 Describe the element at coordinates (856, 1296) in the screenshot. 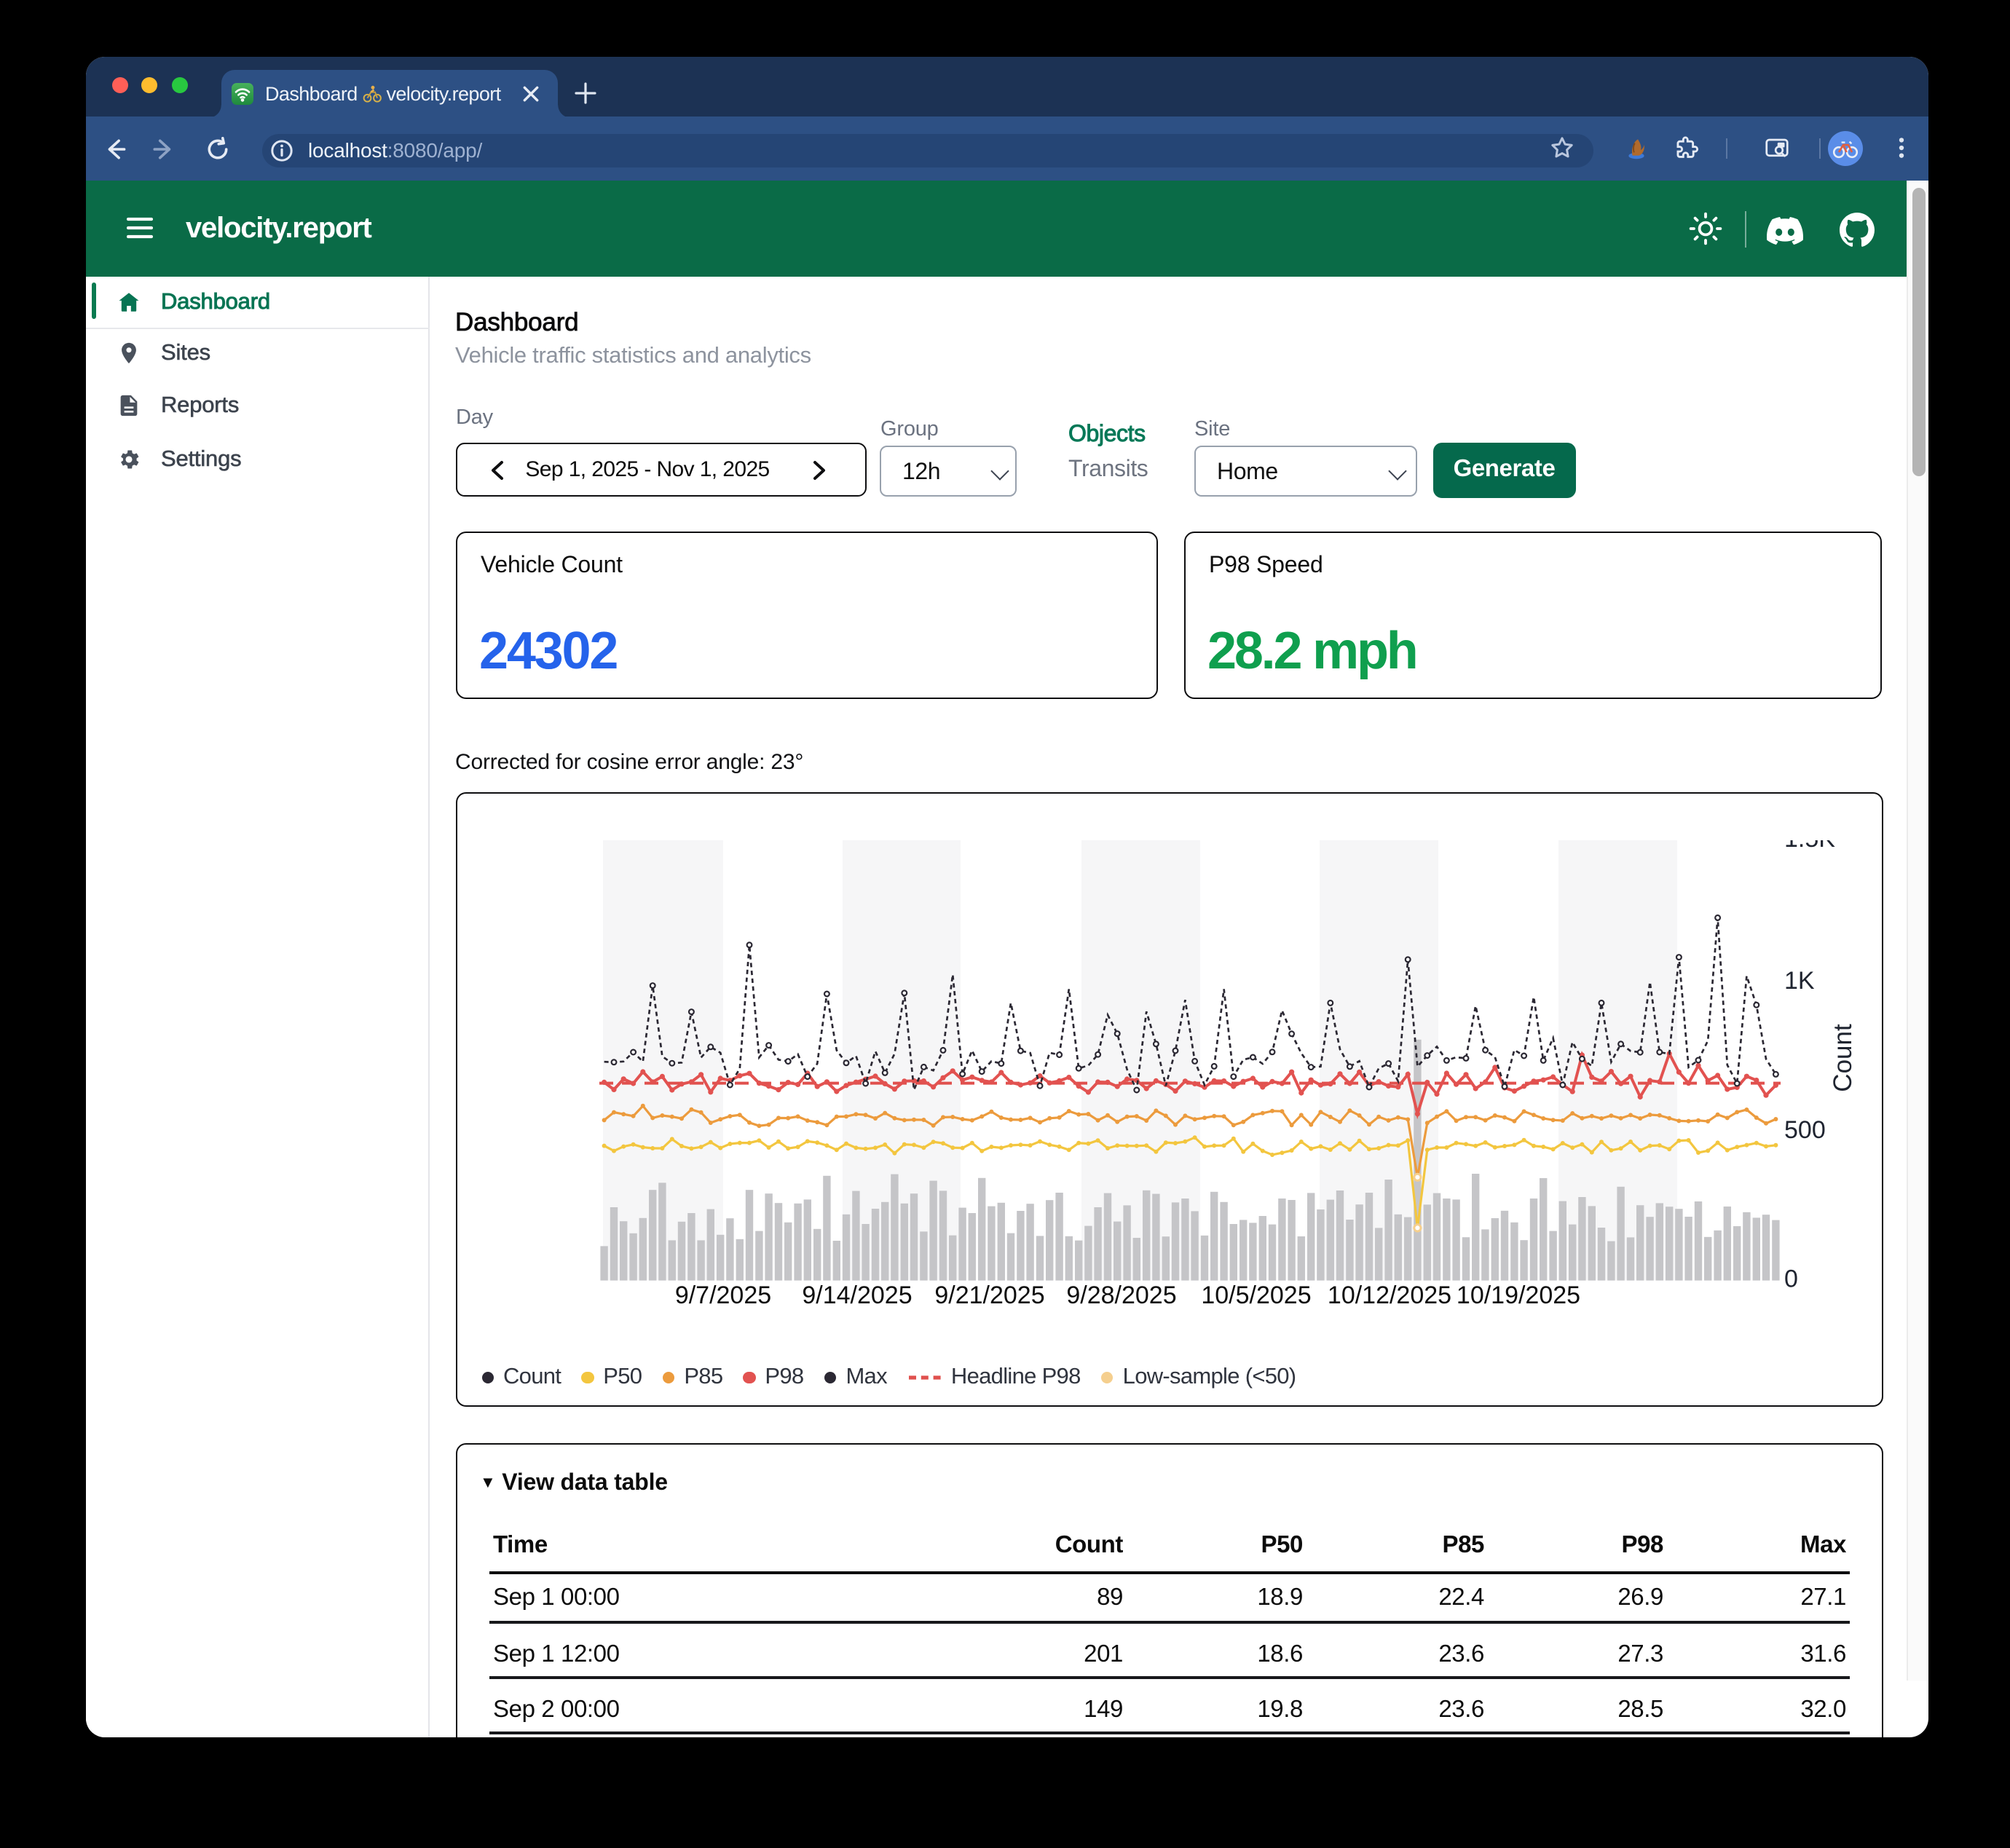

I see `svg-text: 9/14/2025` at that location.